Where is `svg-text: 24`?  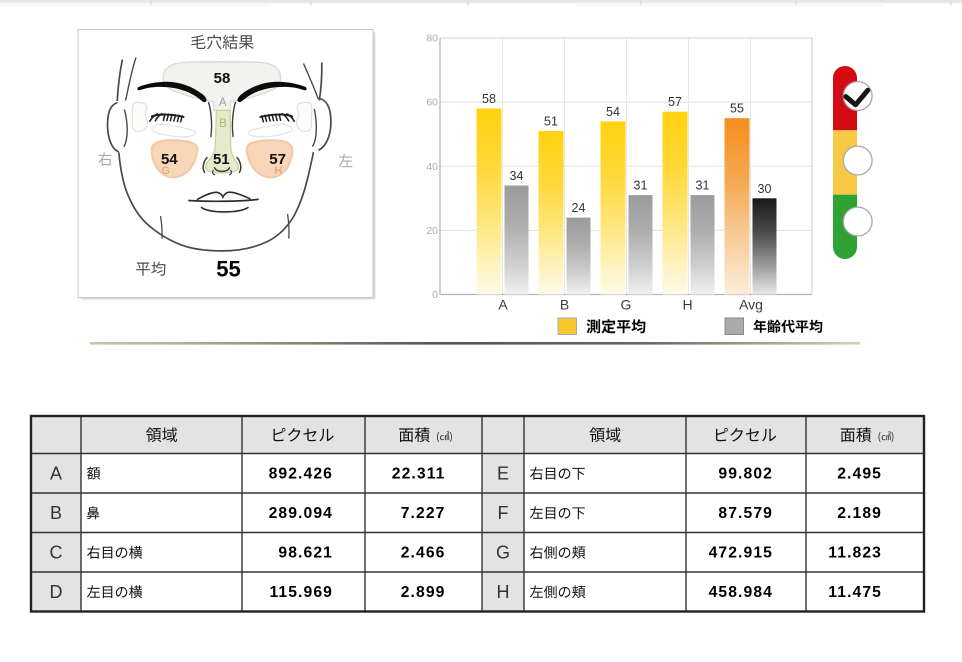
svg-text: 24 is located at coordinates (579, 208).